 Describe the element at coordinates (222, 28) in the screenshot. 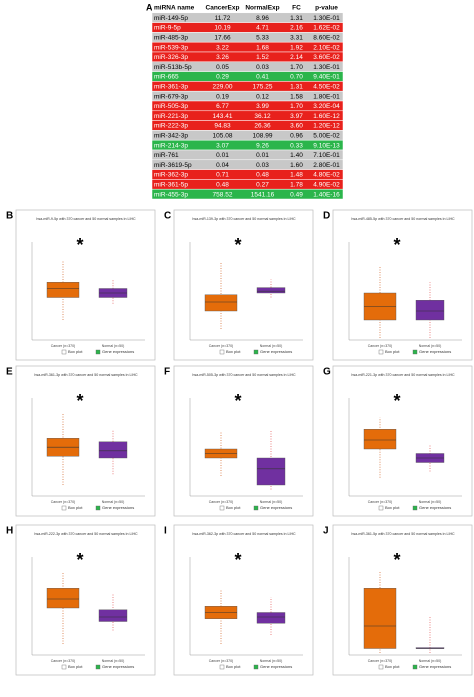

I see `table-cell: 10.19` at that location.